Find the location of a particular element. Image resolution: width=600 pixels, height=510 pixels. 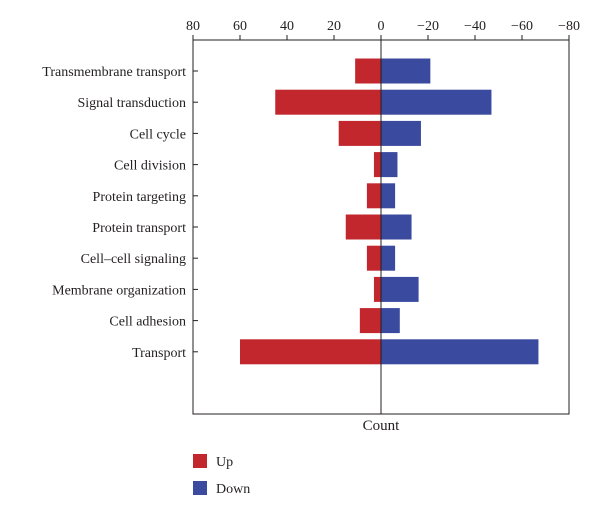

legend-label-up: Up is located at coordinates (224, 462).